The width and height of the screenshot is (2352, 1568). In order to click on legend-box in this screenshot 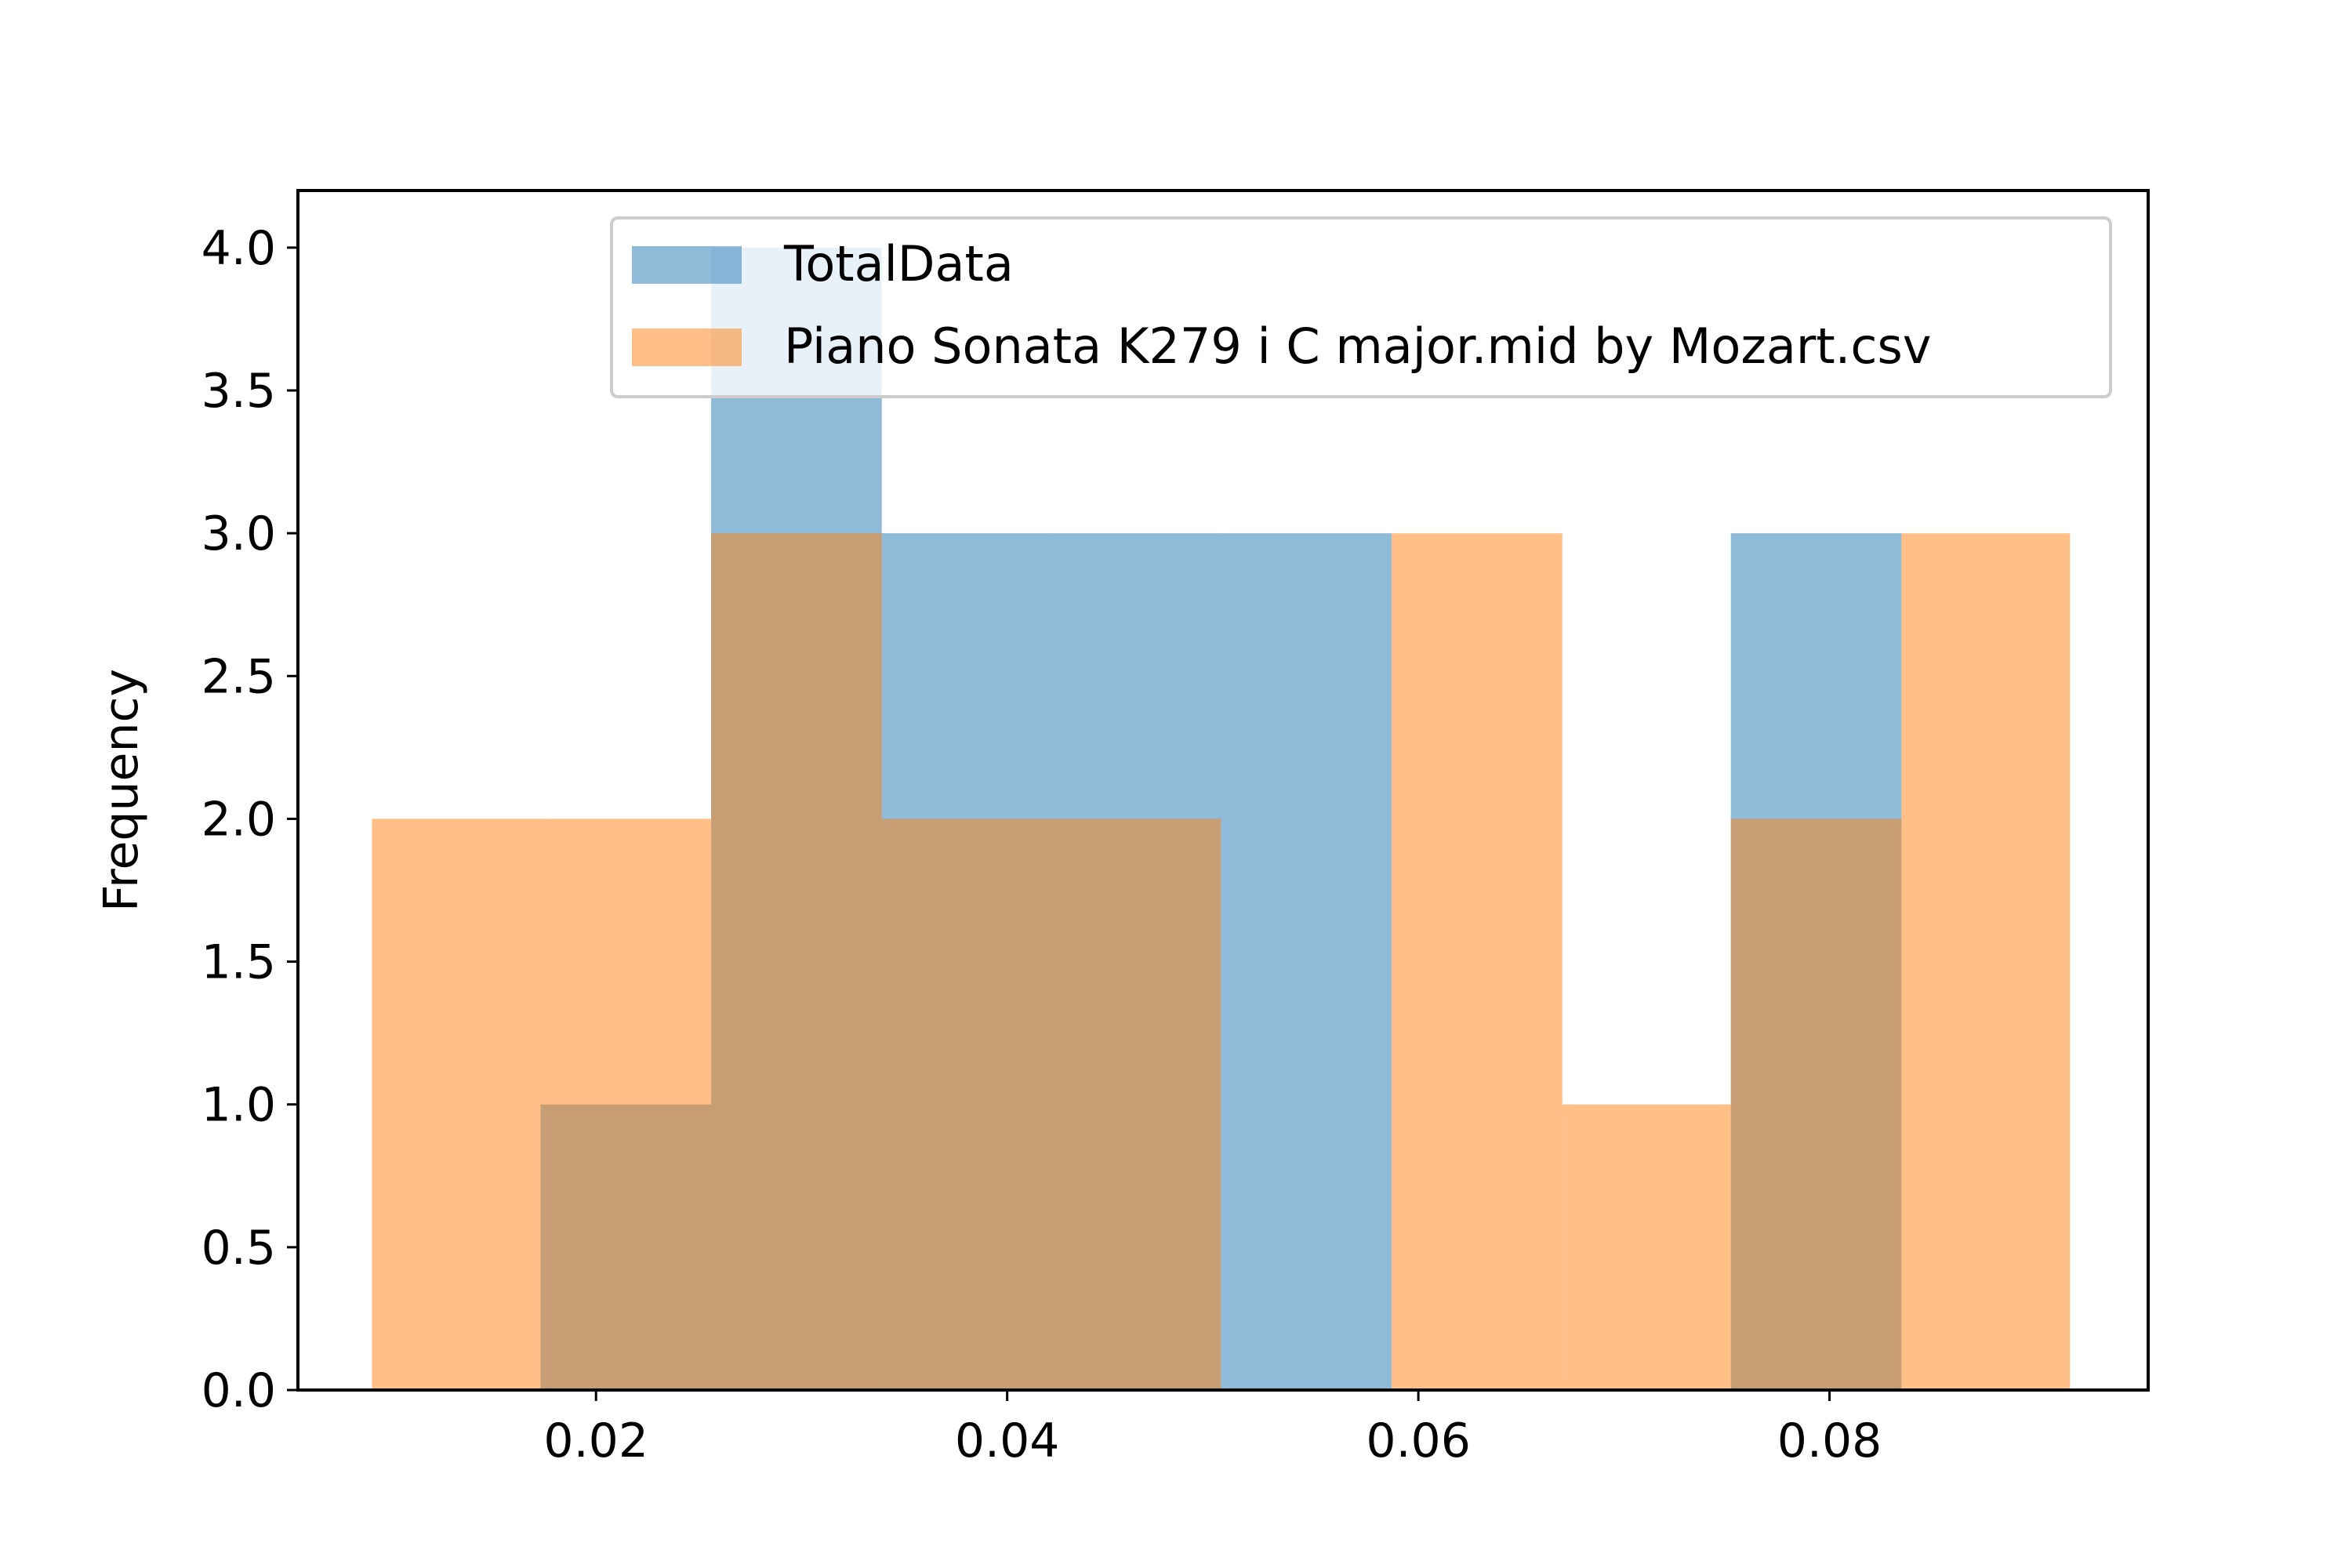, I will do `click(1361, 307)`.